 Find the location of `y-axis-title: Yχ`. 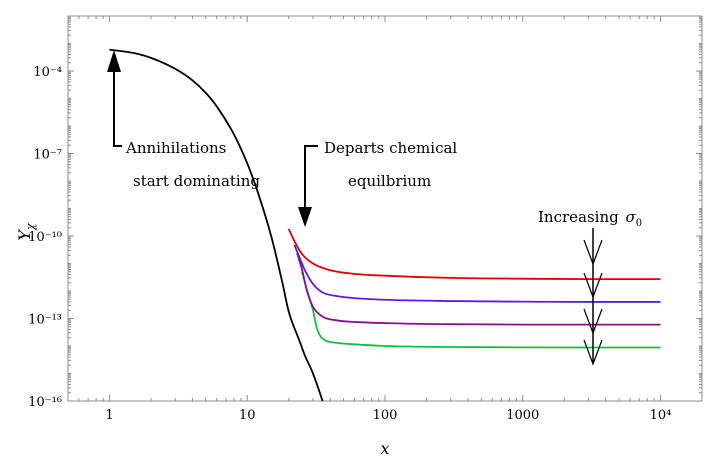

y-axis-title: Yχ is located at coordinates (26, 231).